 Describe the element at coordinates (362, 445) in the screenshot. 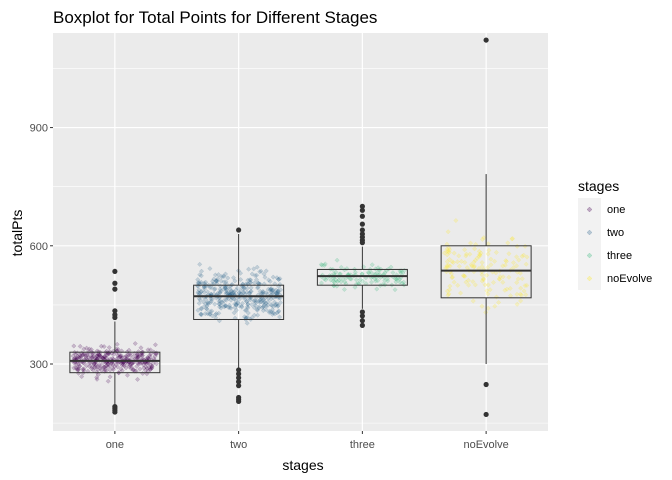

I see `x-tick-label: three` at that location.